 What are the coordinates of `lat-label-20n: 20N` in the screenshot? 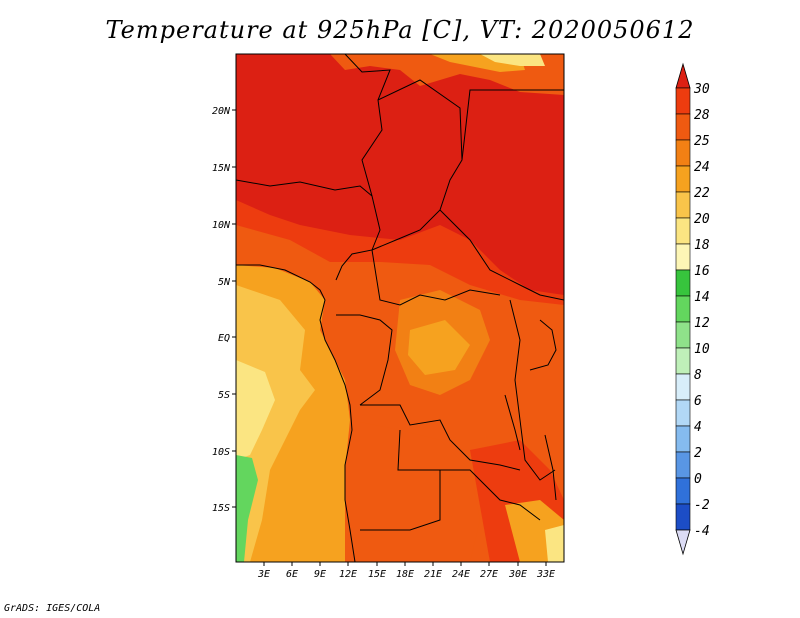 It's located at (221, 111).